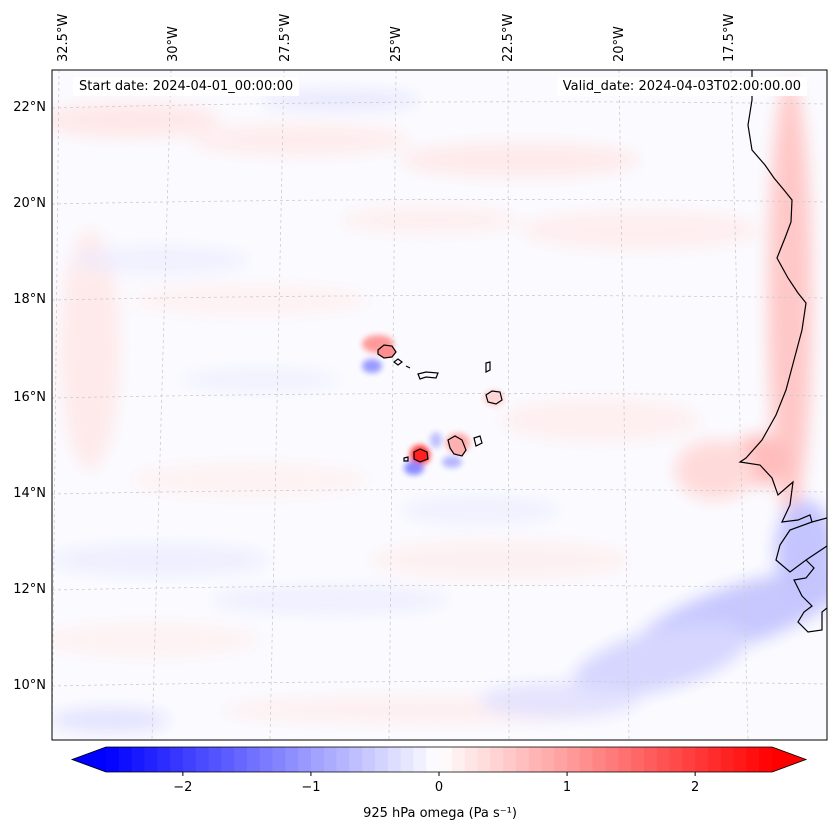  What do you see at coordinates (494, 397) in the screenshot?
I see `island-boa-vista` at bounding box center [494, 397].